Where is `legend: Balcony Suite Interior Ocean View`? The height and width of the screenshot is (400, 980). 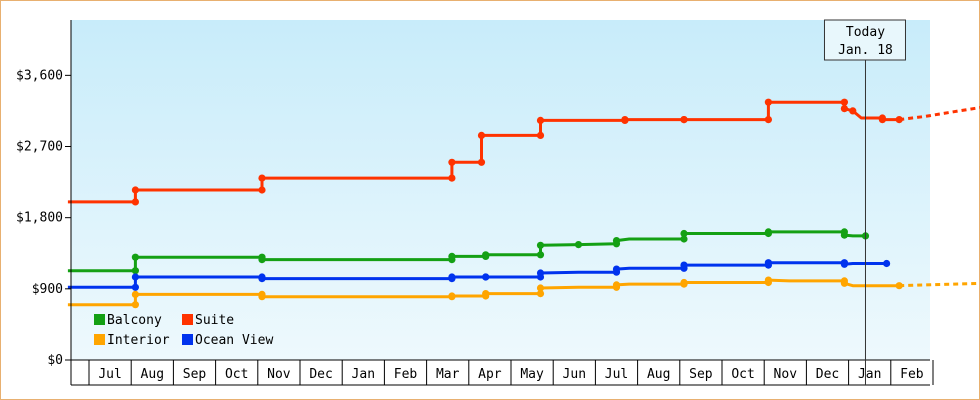
legend: Balcony Suite Interior Ocean View is located at coordinates (183, 330).